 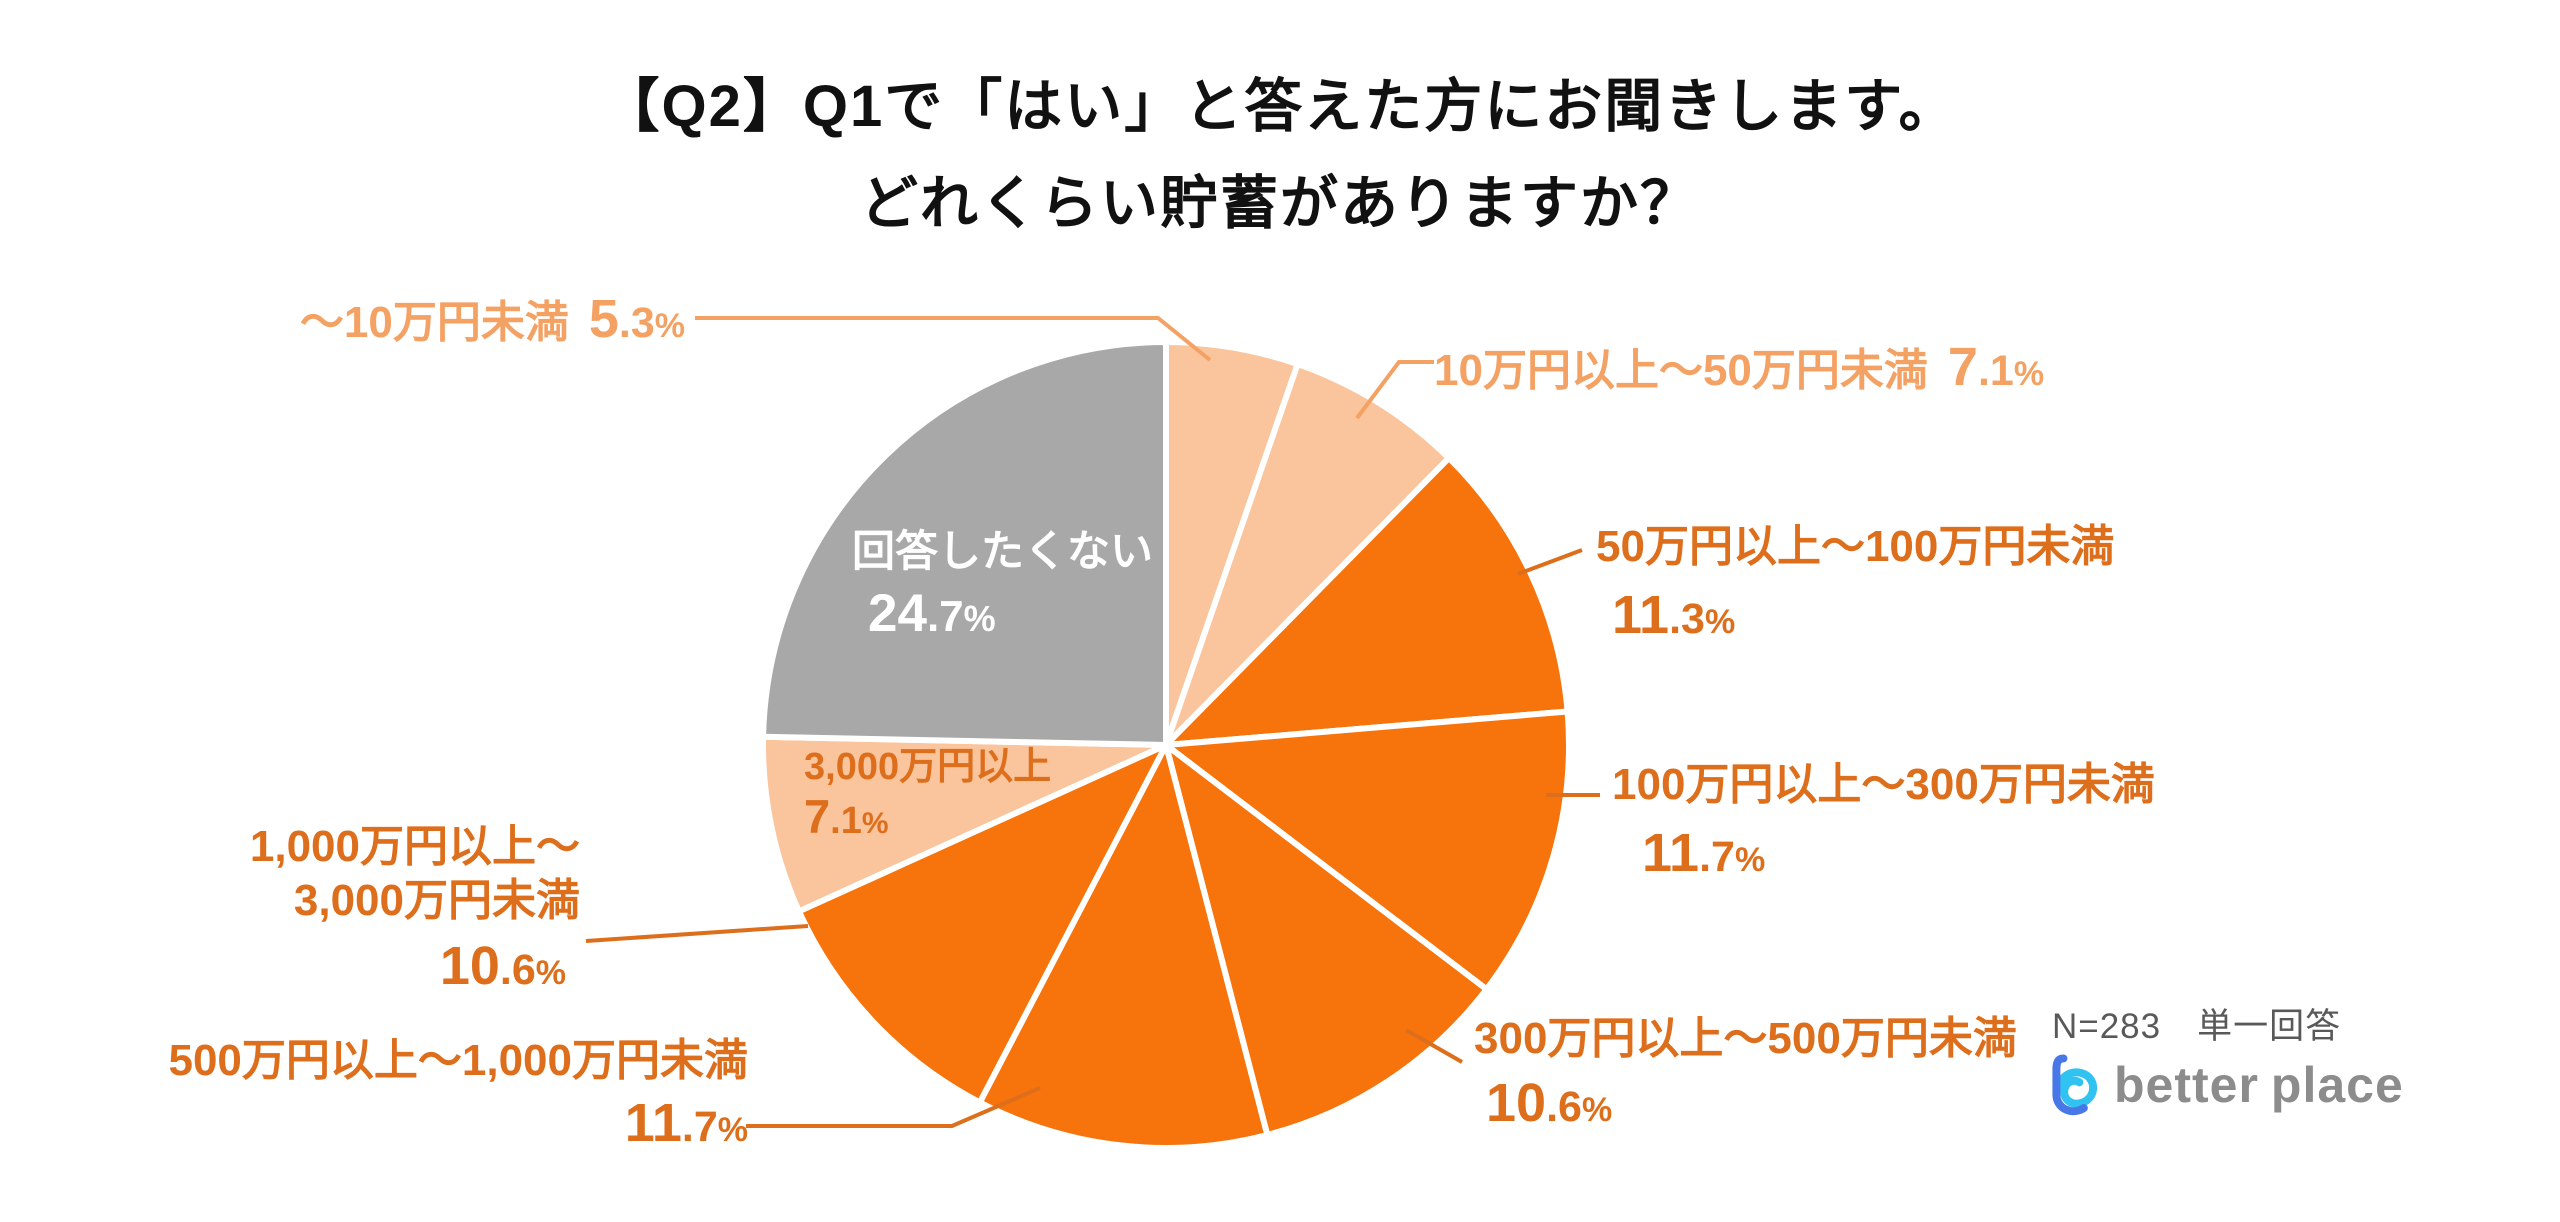 What do you see at coordinates (458, 1094) in the screenshot?
I see `pie-label-500-1000man: 500万円以上～1,000万円未満 11.7%` at bounding box center [458, 1094].